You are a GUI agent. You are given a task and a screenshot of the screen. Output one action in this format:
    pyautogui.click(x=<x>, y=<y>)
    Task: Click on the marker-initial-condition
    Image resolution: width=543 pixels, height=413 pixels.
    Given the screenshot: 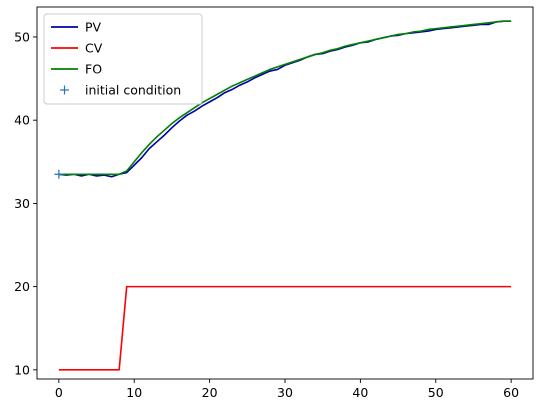 What is the action you would take?
    pyautogui.click(x=59, y=174)
    